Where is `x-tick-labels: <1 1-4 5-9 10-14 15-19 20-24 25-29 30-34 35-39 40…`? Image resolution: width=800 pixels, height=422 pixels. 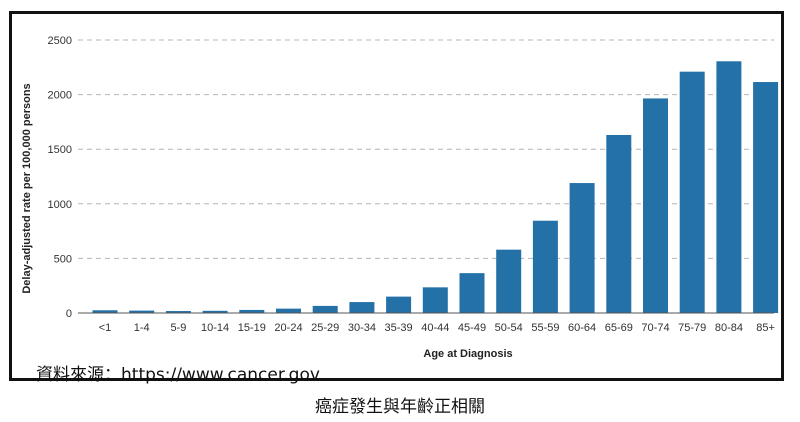
x-tick-labels: <1 1-4 5-9 10-14 15-19 20-24 25-29 30-34 35-39 40… is located at coordinates (437, 328).